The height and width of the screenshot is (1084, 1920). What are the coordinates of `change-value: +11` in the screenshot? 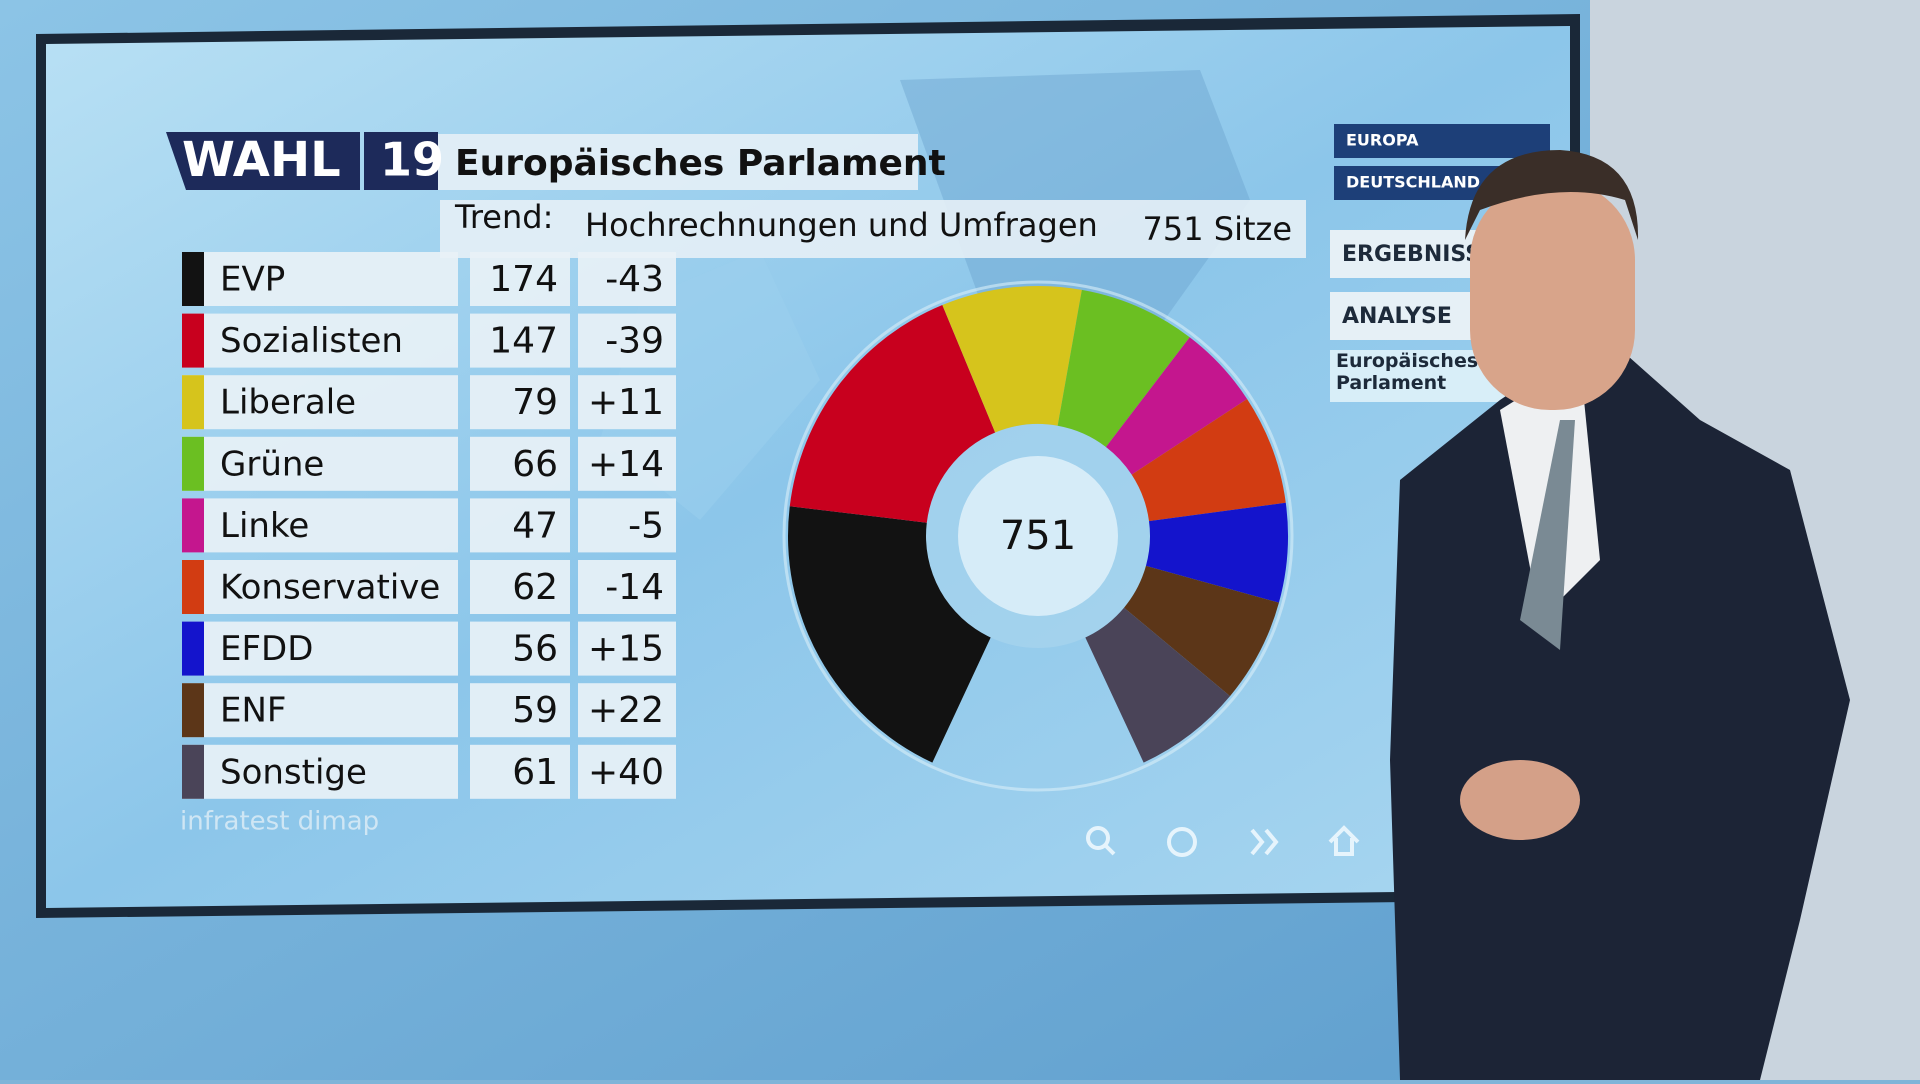 It's located at (626, 402).